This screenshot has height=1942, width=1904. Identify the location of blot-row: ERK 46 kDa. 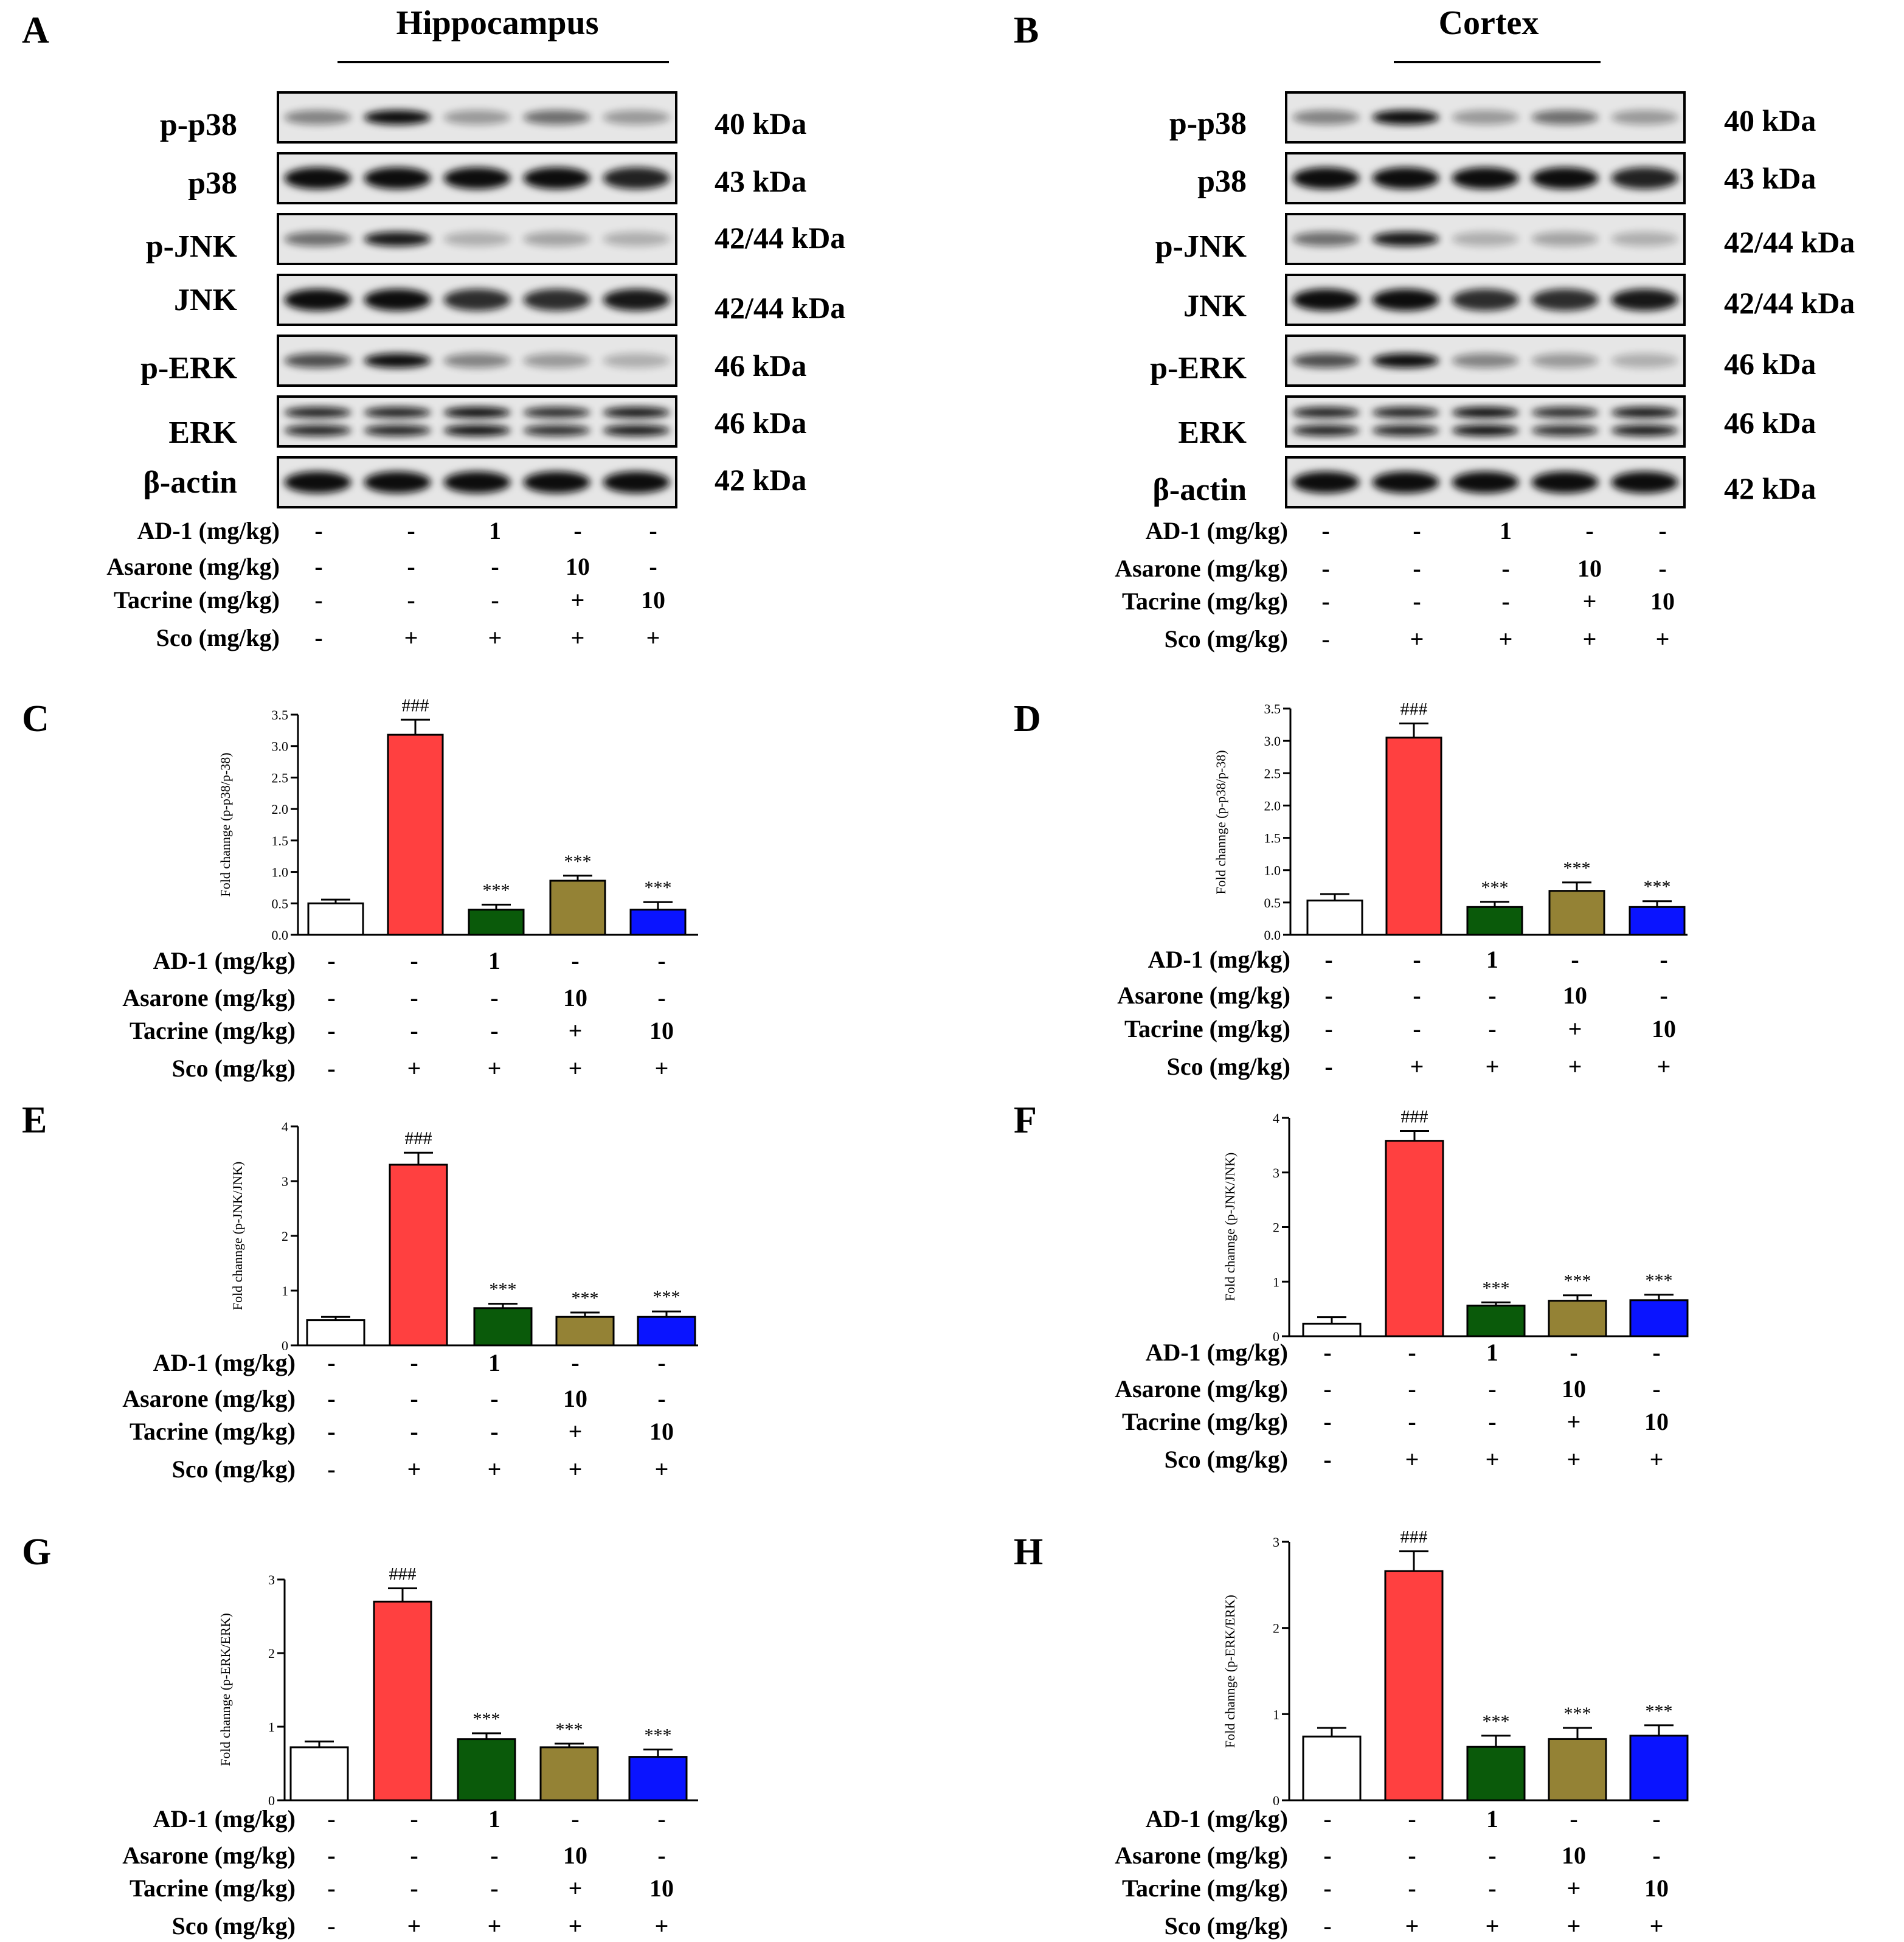
(487, 423).